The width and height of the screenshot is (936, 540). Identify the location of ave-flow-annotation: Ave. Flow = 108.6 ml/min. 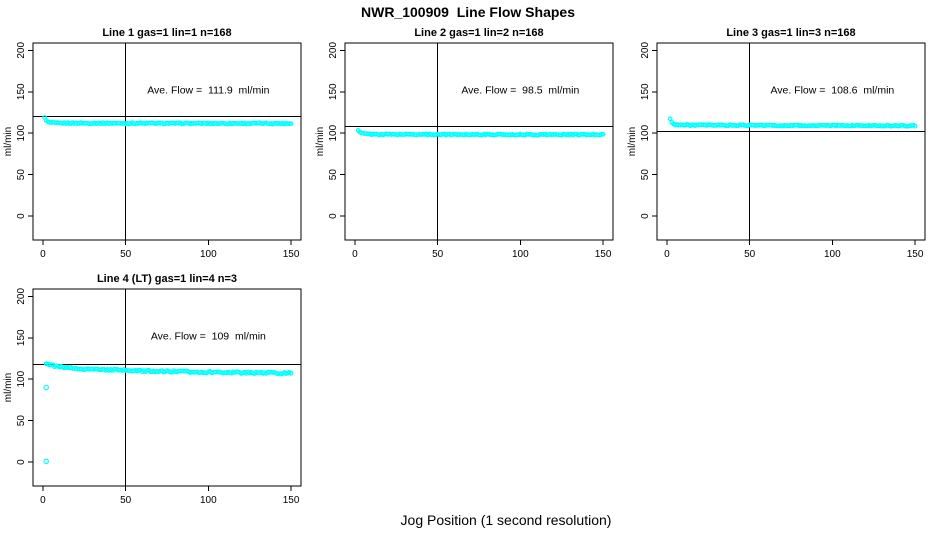
(832, 90).